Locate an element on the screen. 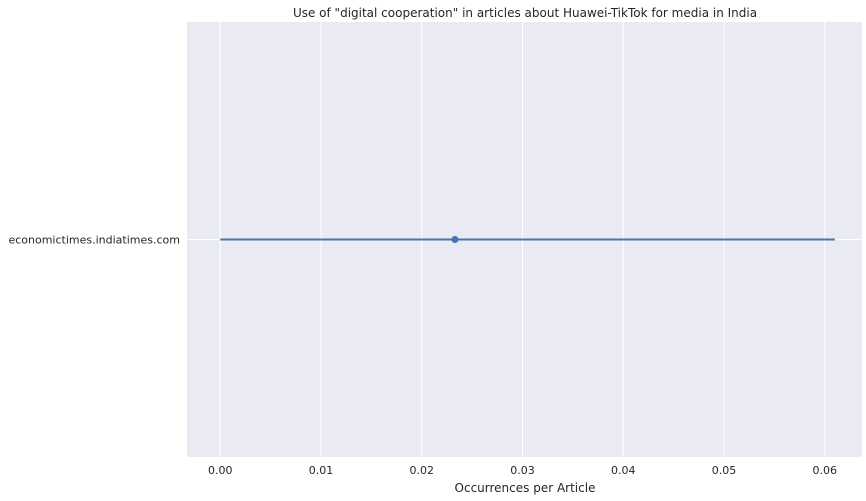 This screenshot has height=501, width=866. y-tick-labels: economictimes.indiatimes.com is located at coordinates (94, 240).